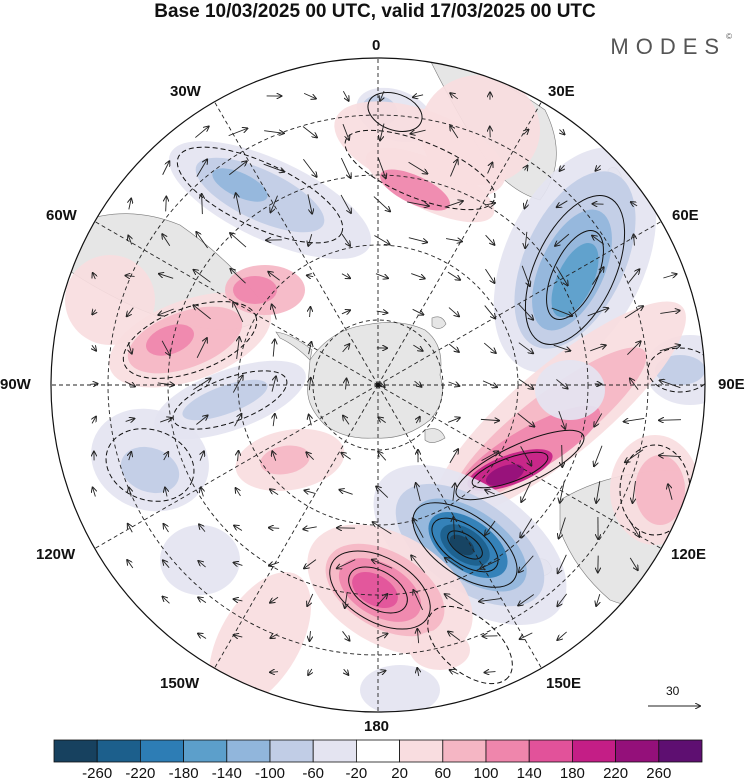 The width and height of the screenshot is (750, 783). I want to click on copyright-mark: ©, so click(729, 36).